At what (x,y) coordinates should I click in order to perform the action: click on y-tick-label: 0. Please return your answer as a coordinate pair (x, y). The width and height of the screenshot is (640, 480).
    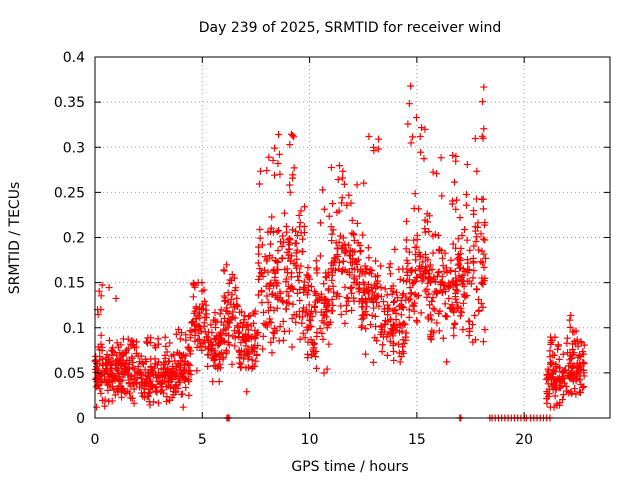
    Looking at the image, I should click on (80, 419).